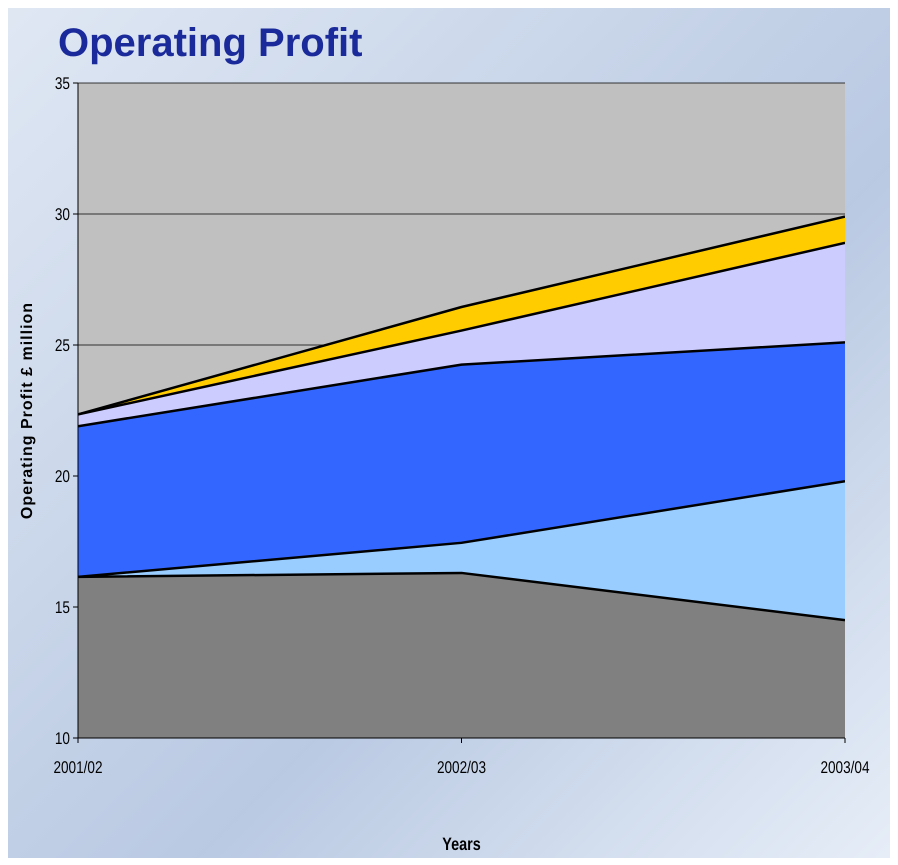  Describe the element at coordinates (461, 844) in the screenshot. I see `x-axis-title: Years` at that location.